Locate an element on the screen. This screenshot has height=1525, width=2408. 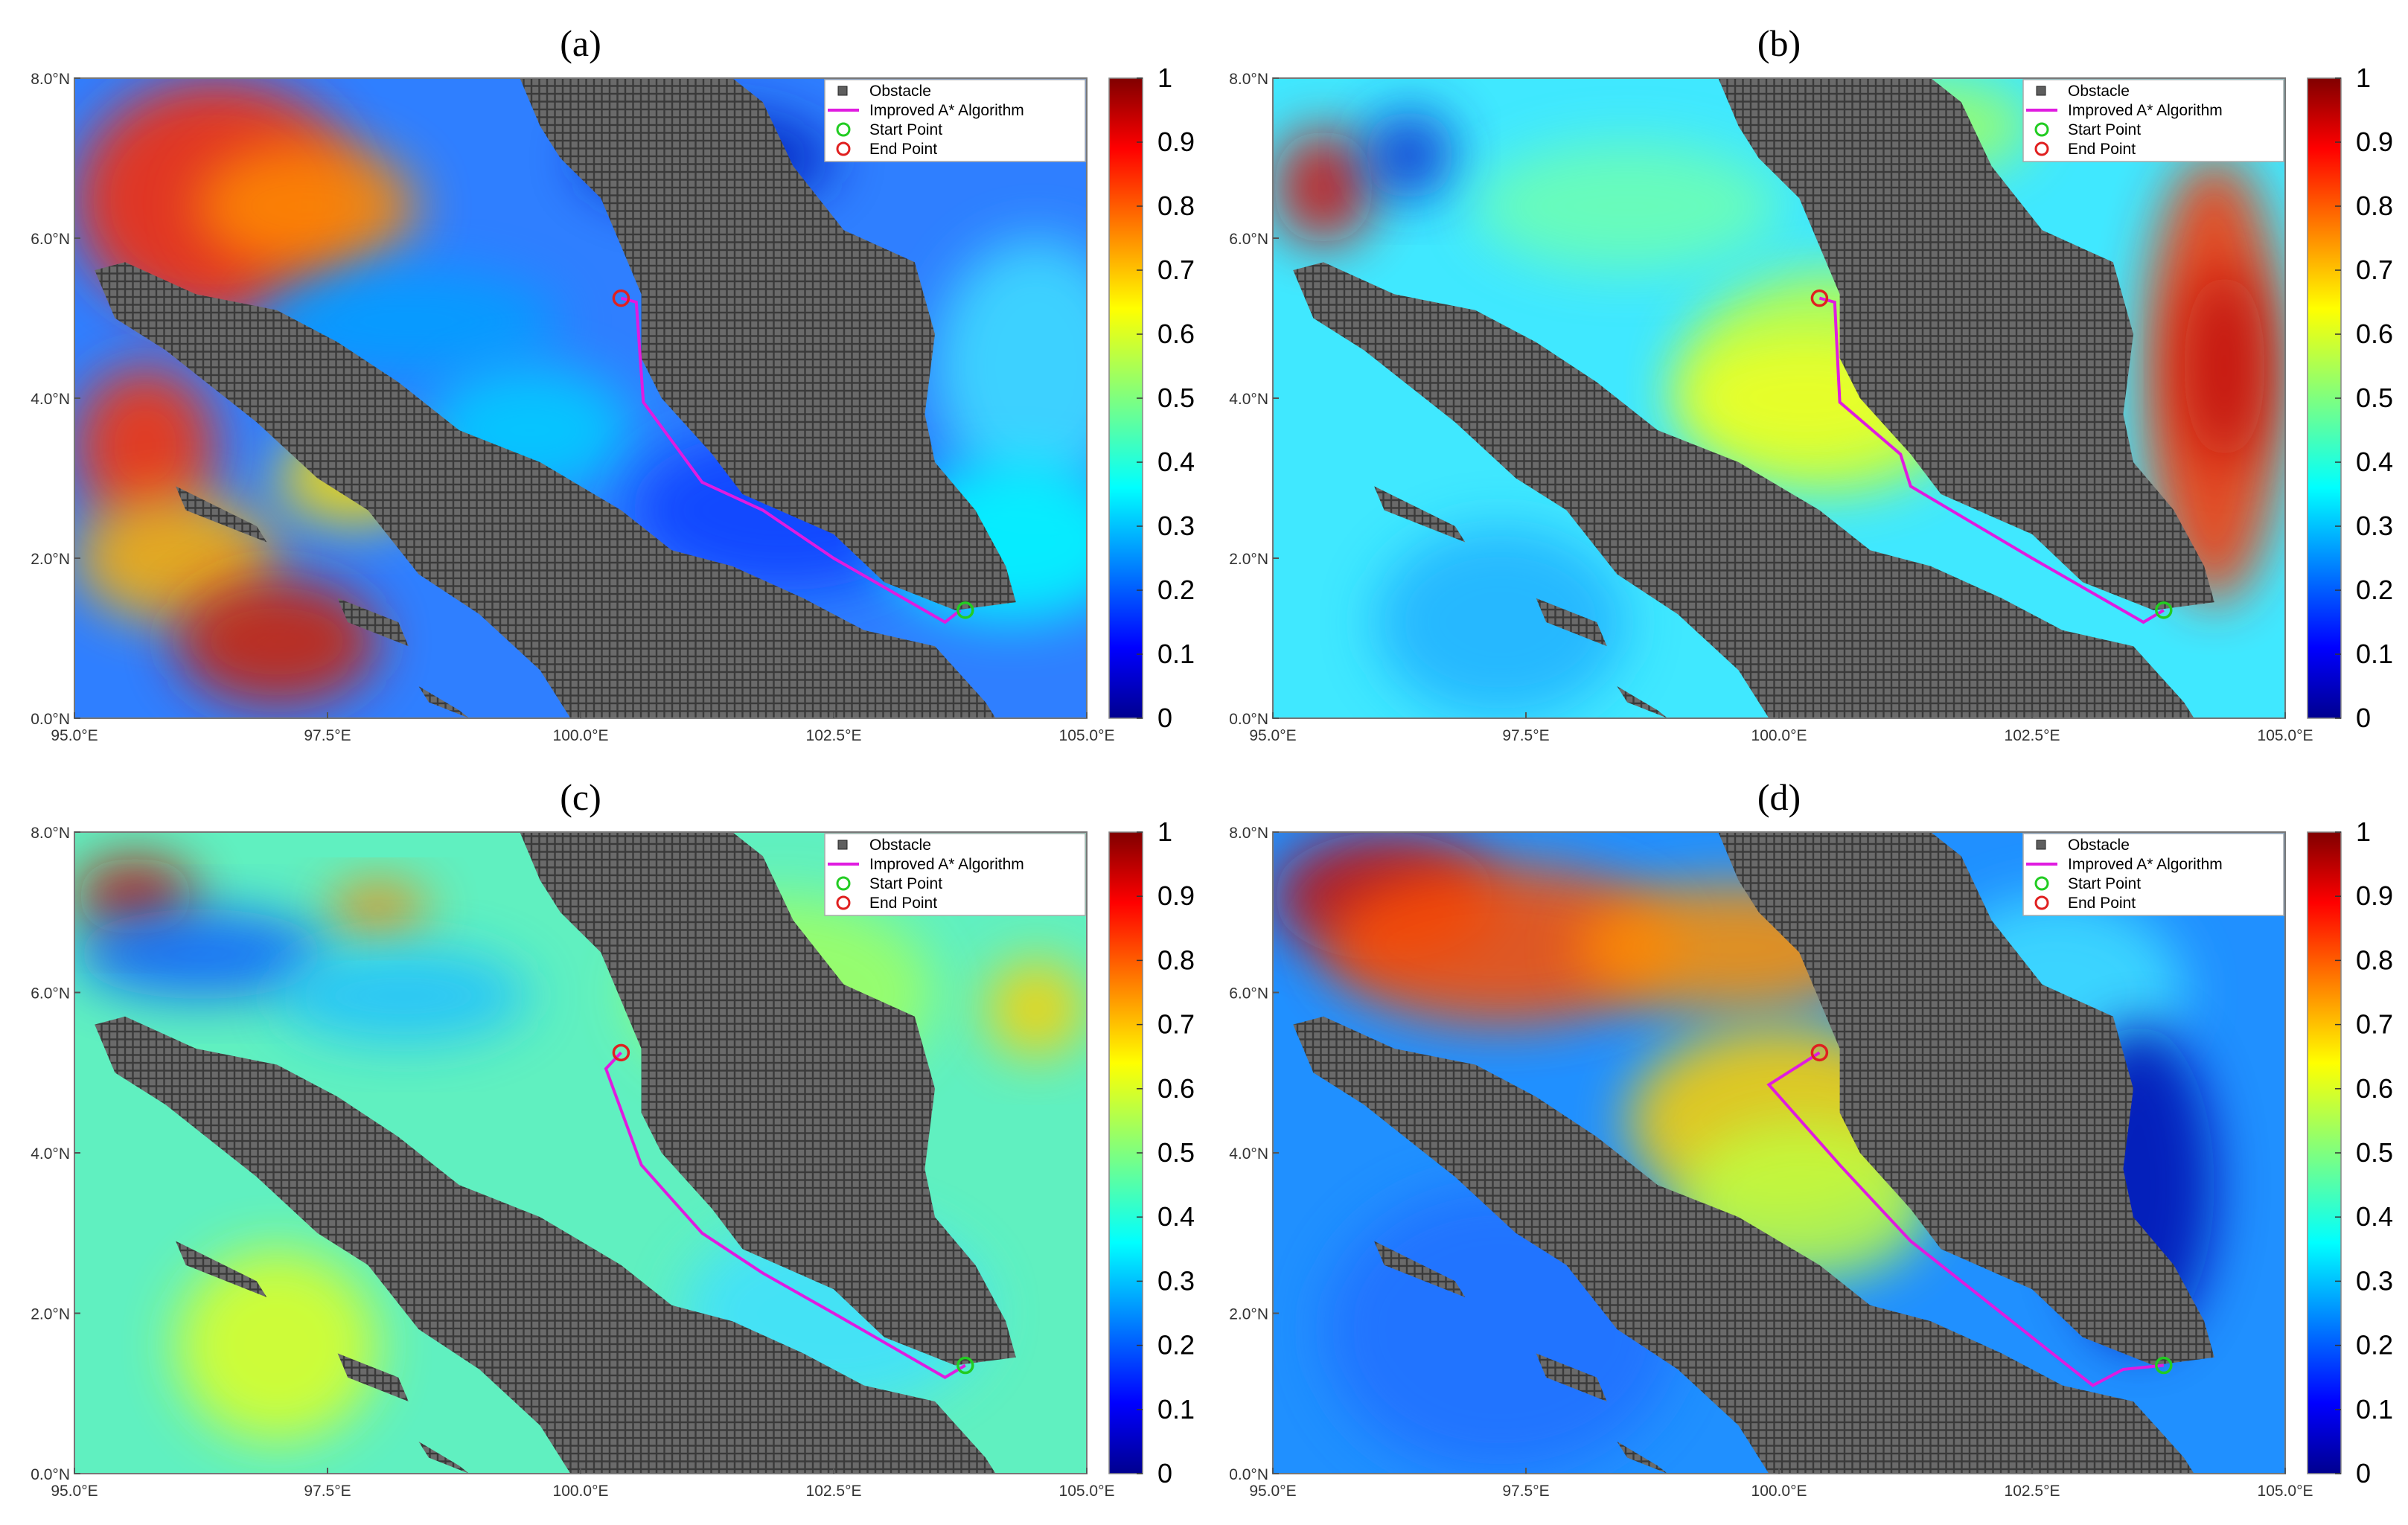
legend-swatch-obstacle is located at coordinates (2041, 91).